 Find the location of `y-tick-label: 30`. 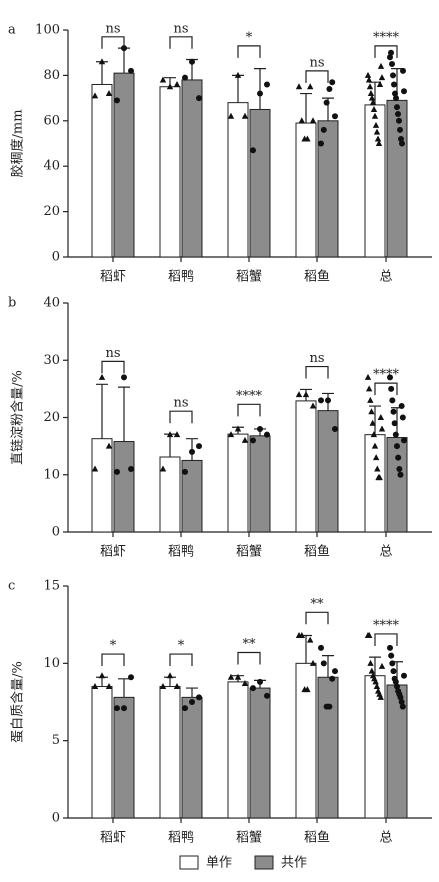

y-tick-label: 30 is located at coordinates (51, 360).